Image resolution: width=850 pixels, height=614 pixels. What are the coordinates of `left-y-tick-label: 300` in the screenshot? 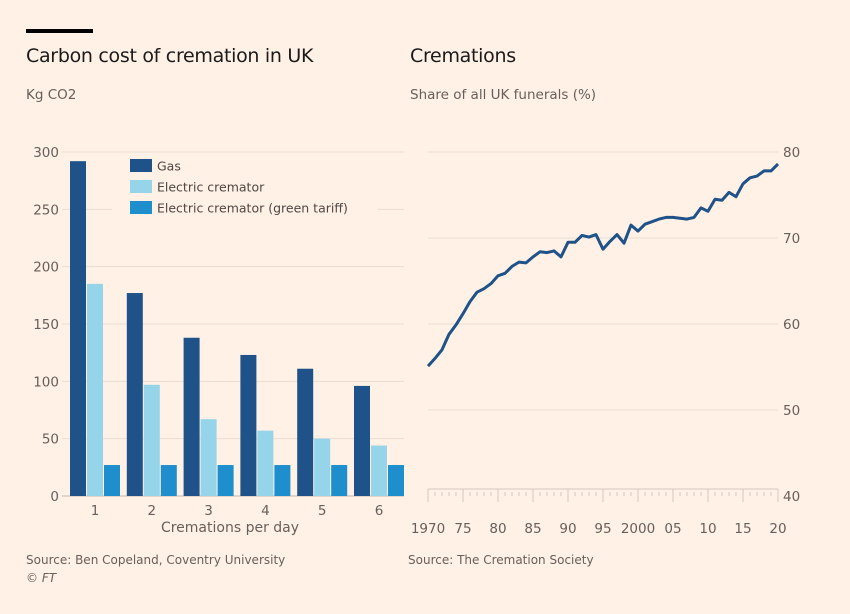 It's located at (46, 153).